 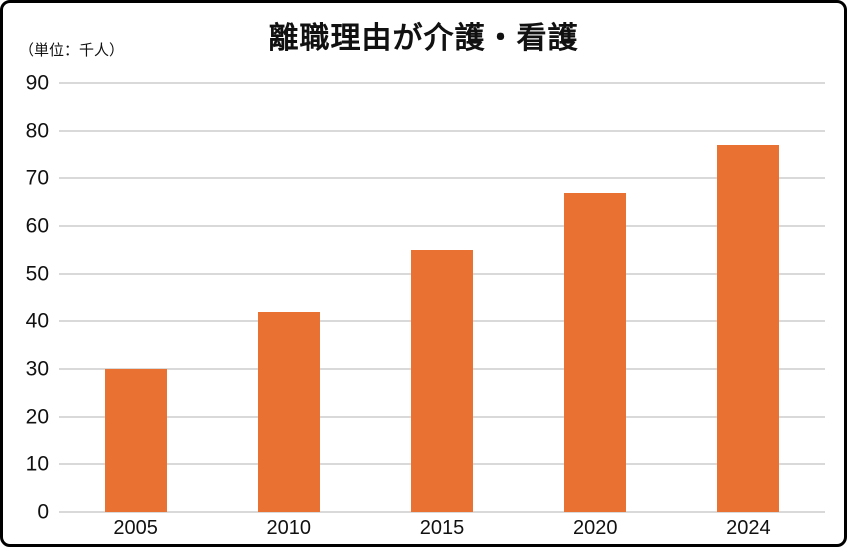 What do you see at coordinates (289, 528) in the screenshot?
I see `x-axis-tick-label: 2010` at bounding box center [289, 528].